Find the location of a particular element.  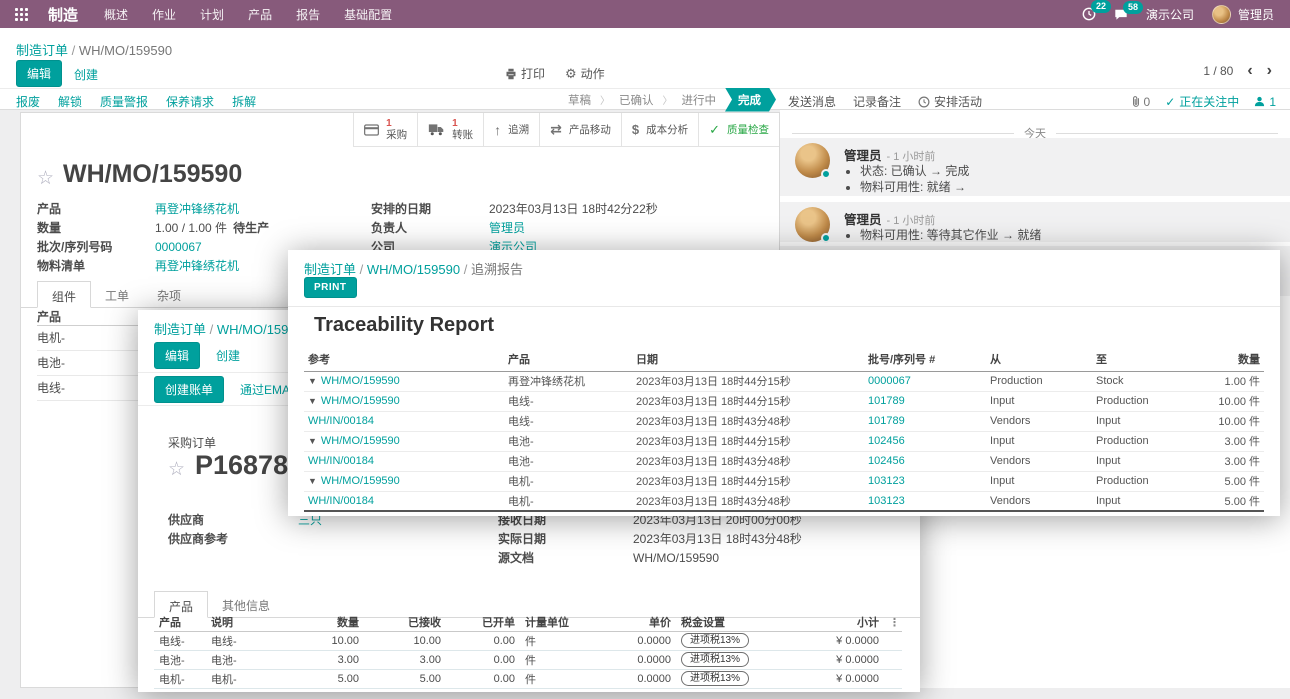

po-fields-left: 供应商 三只 供应商参考 is located at coordinates (318, 529).